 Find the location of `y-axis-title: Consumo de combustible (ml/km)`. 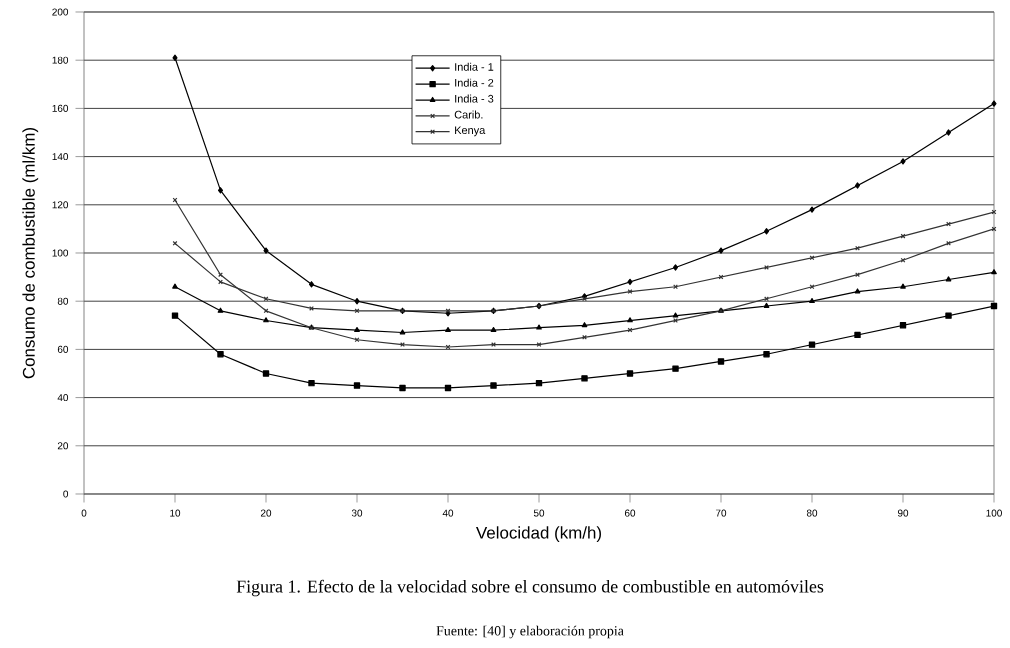

y-axis-title: Consumo de combustible (ml/km) is located at coordinates (30, 253).